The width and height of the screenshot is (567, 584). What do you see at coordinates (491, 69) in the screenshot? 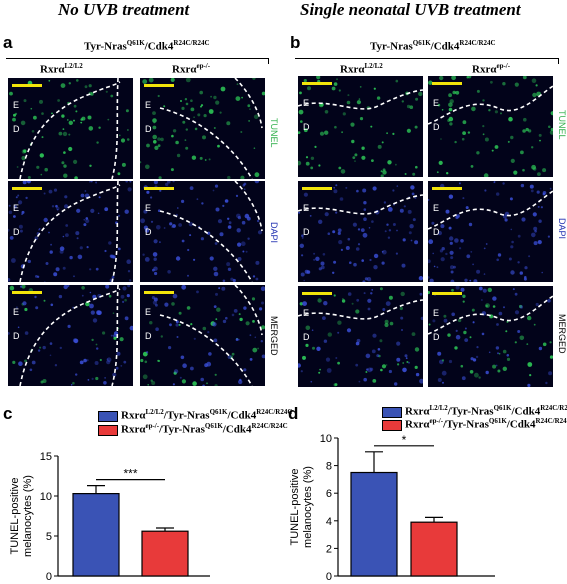
I see `column-head-b-mutant: Rxrαep-/-` at bounding box center [491, 69].